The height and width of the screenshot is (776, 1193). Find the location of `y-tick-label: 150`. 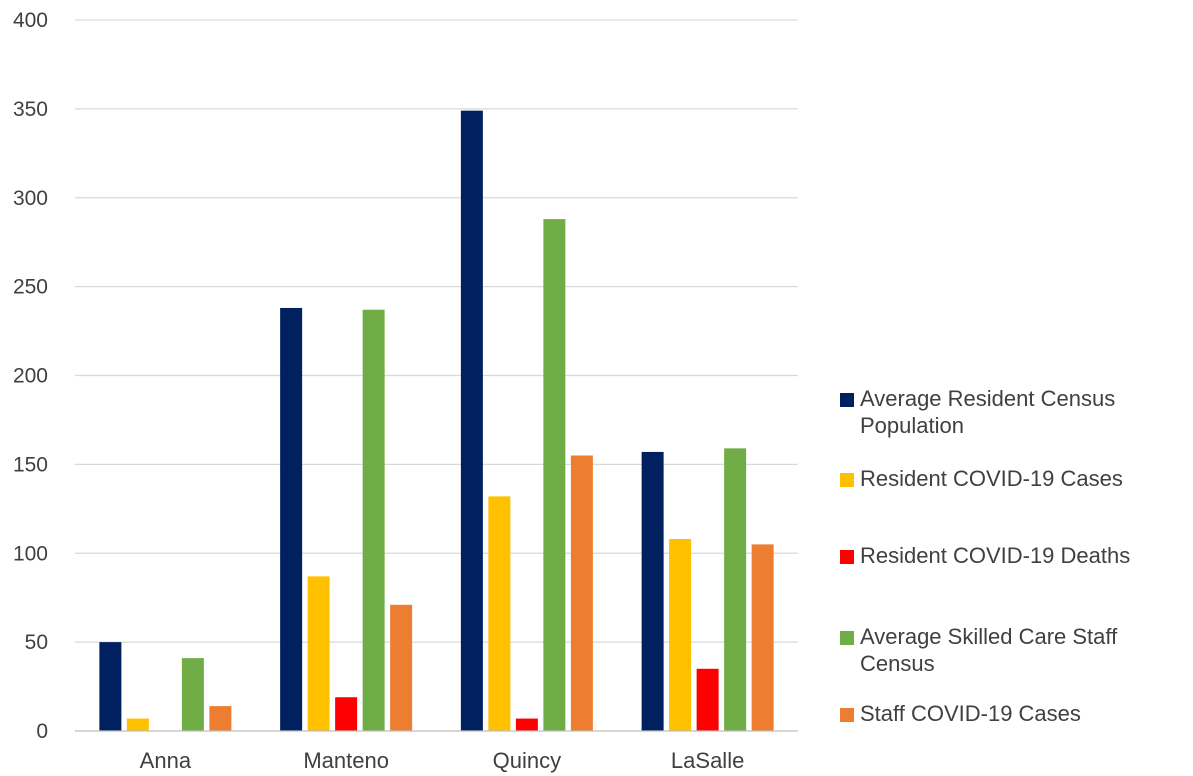

y-tick-label: 150 is located at coordinates (30, 464).